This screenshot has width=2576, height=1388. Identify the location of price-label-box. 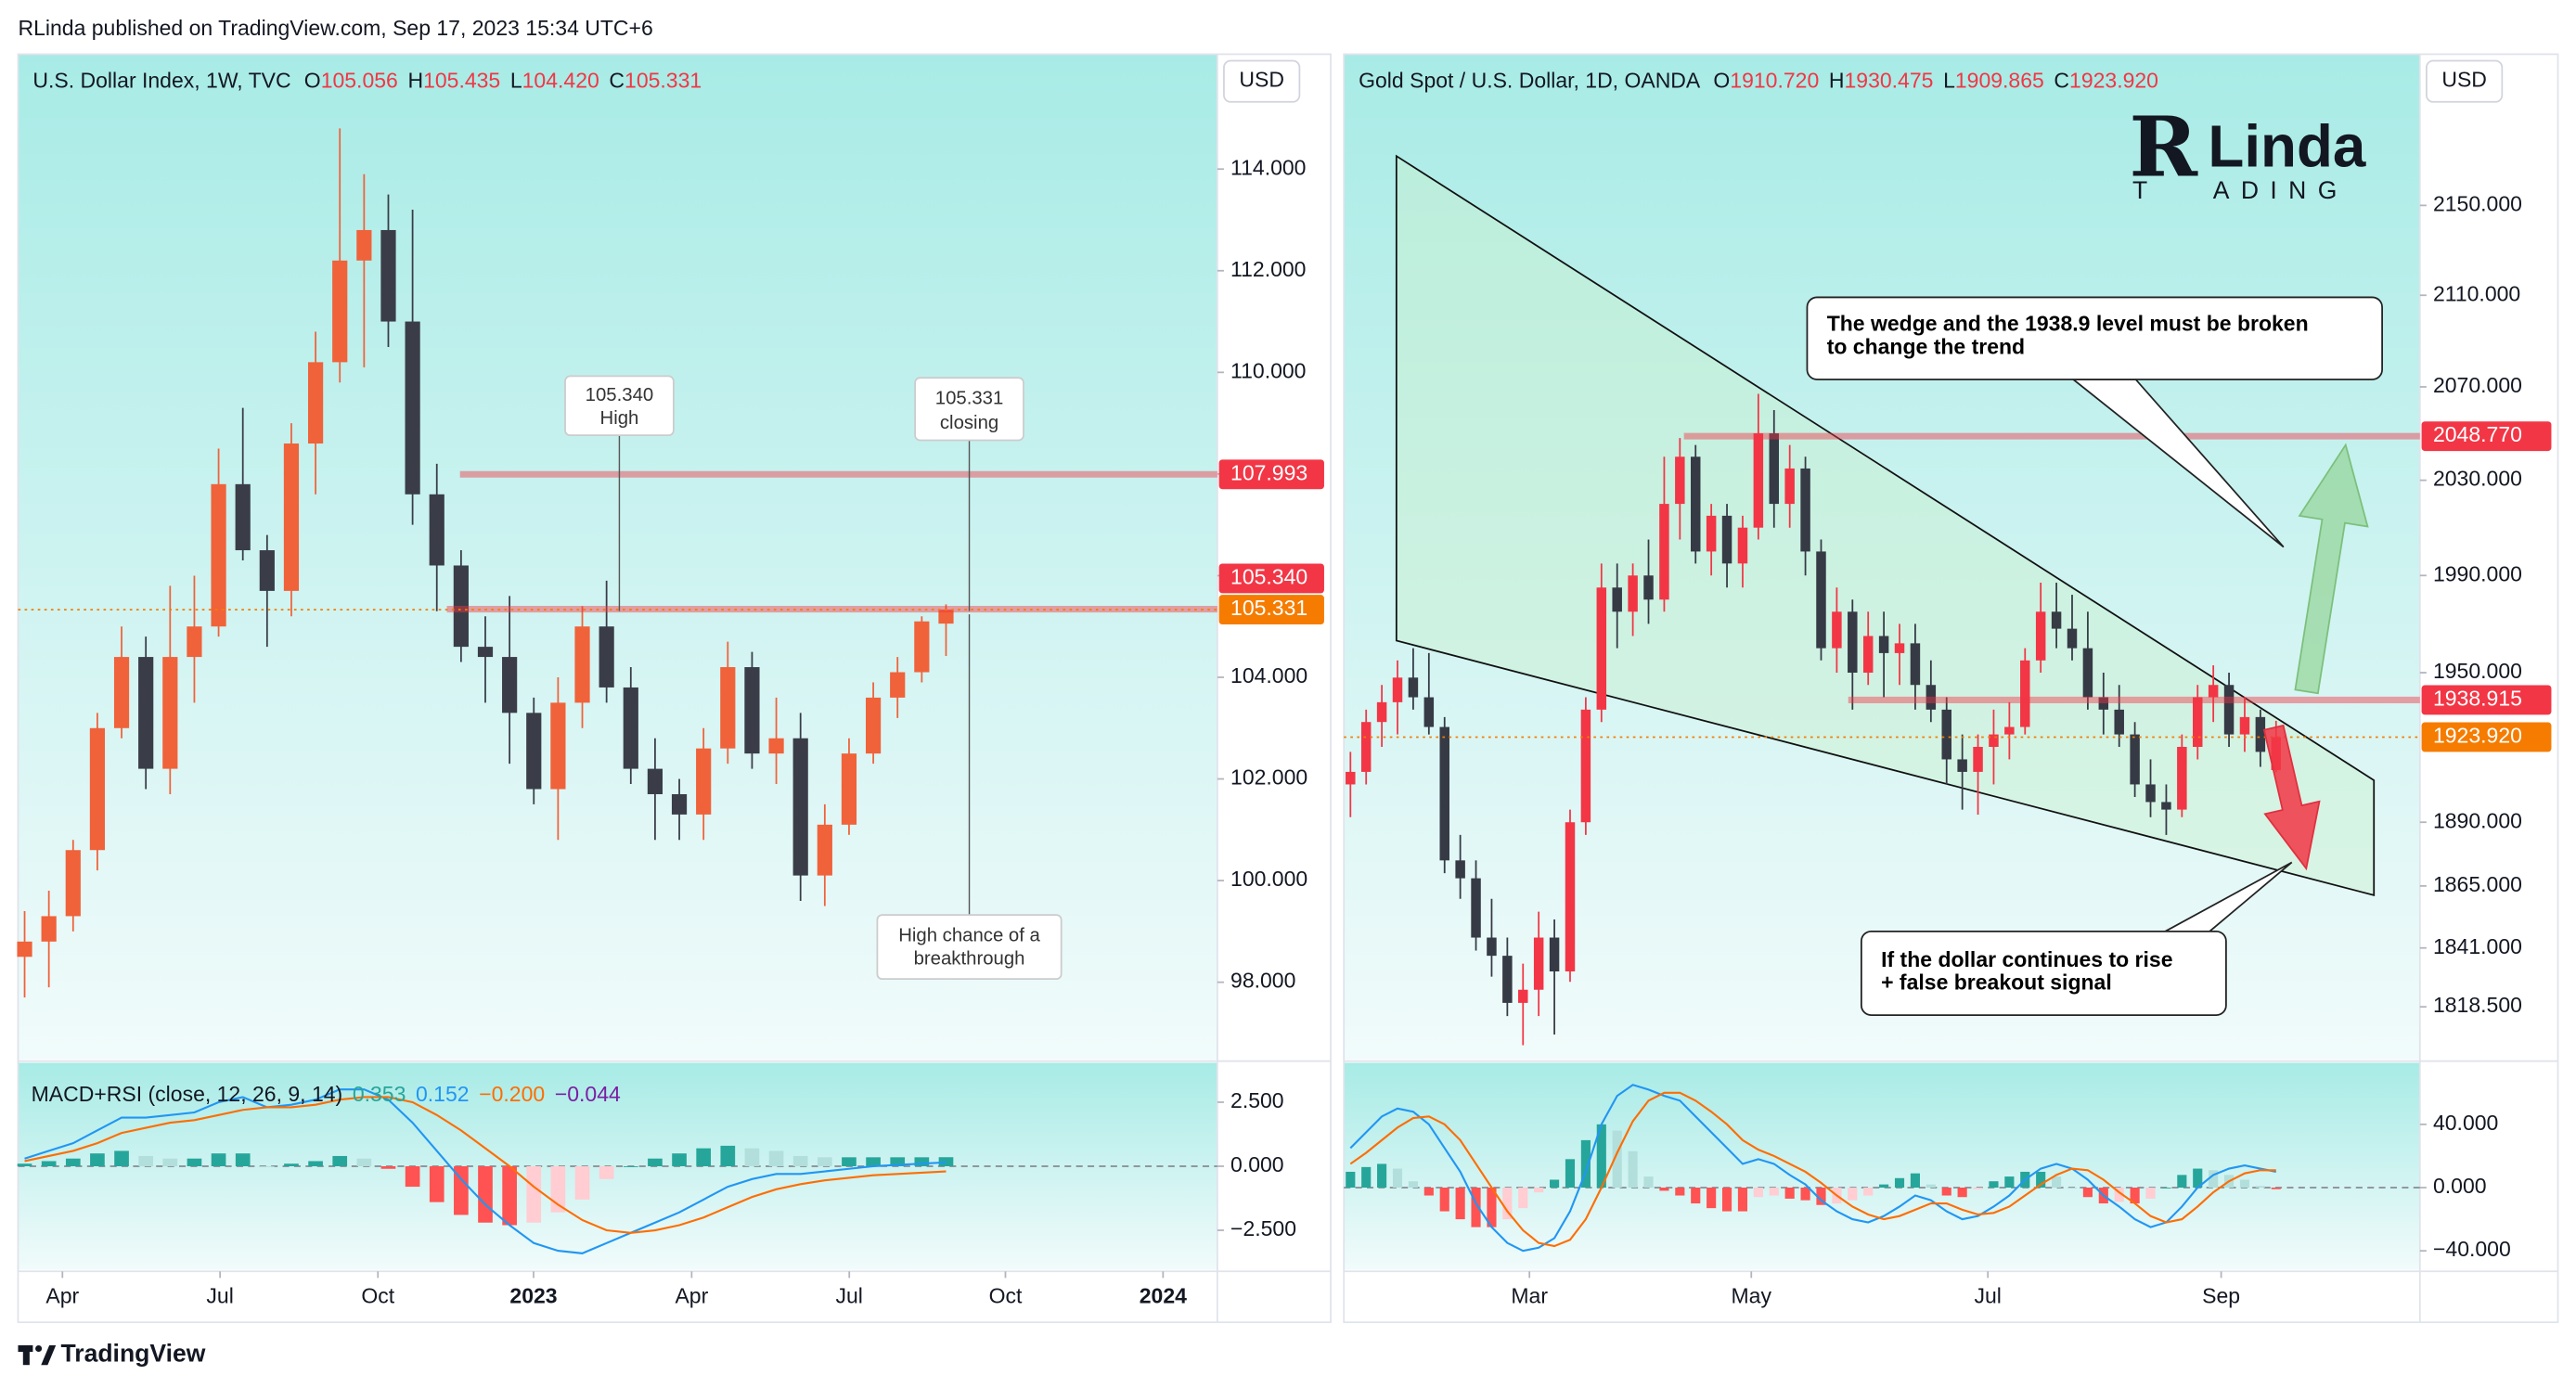
(2487, 737).